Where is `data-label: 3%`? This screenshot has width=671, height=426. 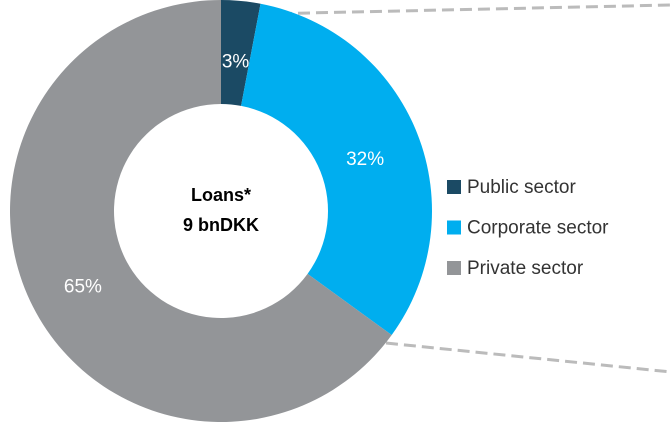 data-label: 3% is located at coordinates (236, 62).